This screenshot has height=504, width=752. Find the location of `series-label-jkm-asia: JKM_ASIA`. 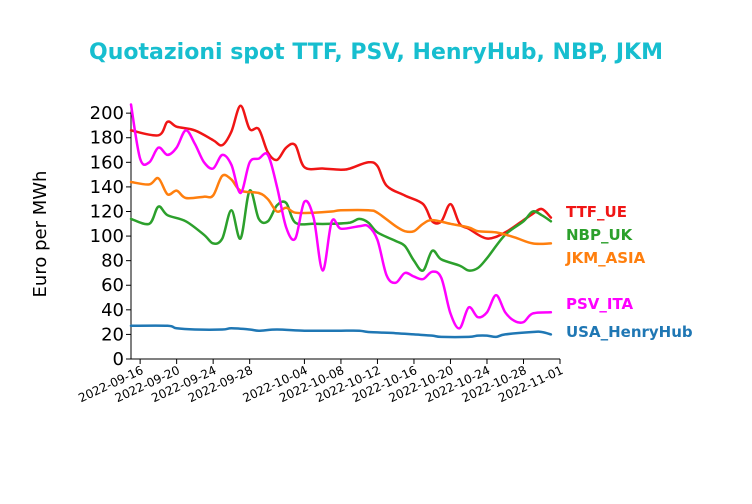

series-label-jkm-asia: JKM_ASIA is located at coordinates (605, 258).